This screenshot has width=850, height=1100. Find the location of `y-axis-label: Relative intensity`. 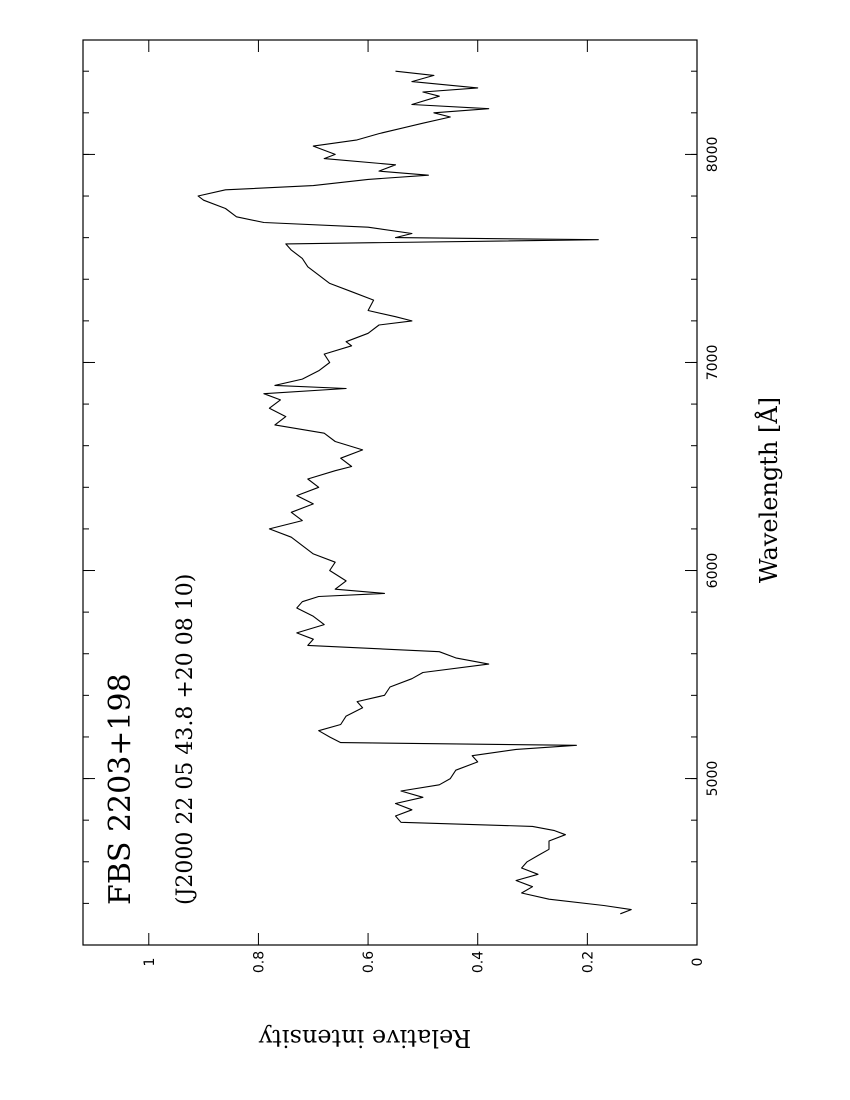

y-axis-label: Relative intensity is located at coordinates (364, 1038).